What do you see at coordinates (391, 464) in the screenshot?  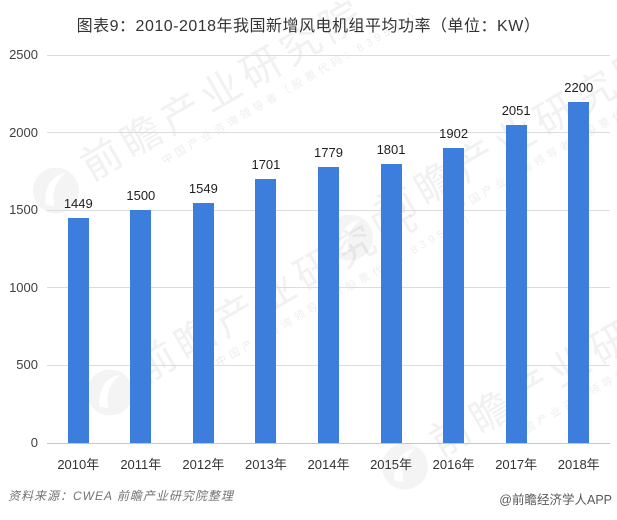 I see `x-tick-label: 2015年` at bounding box center [391, 464].